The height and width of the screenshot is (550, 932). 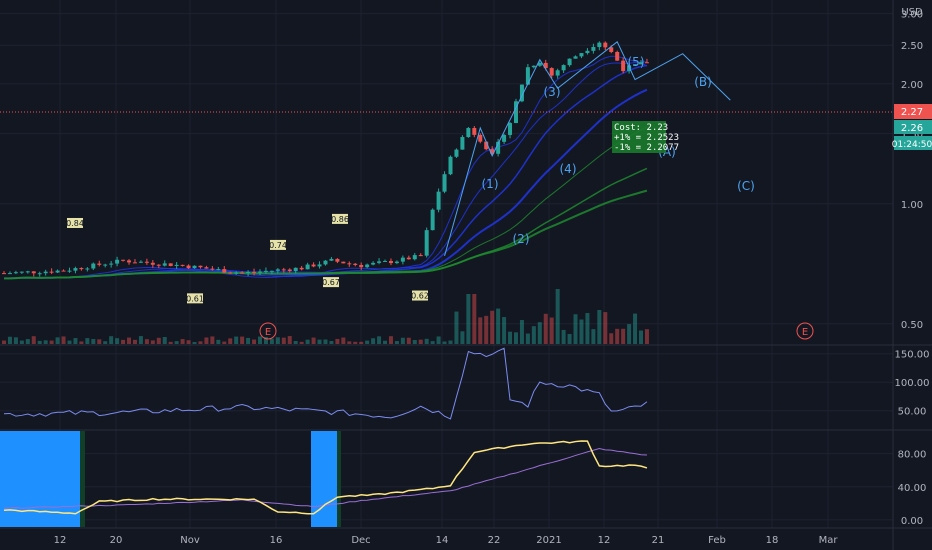 I want to click on price-axis: USD 3.00 2.50 2.00 1.50 1.00 0.50, so click(x=912, y=169).